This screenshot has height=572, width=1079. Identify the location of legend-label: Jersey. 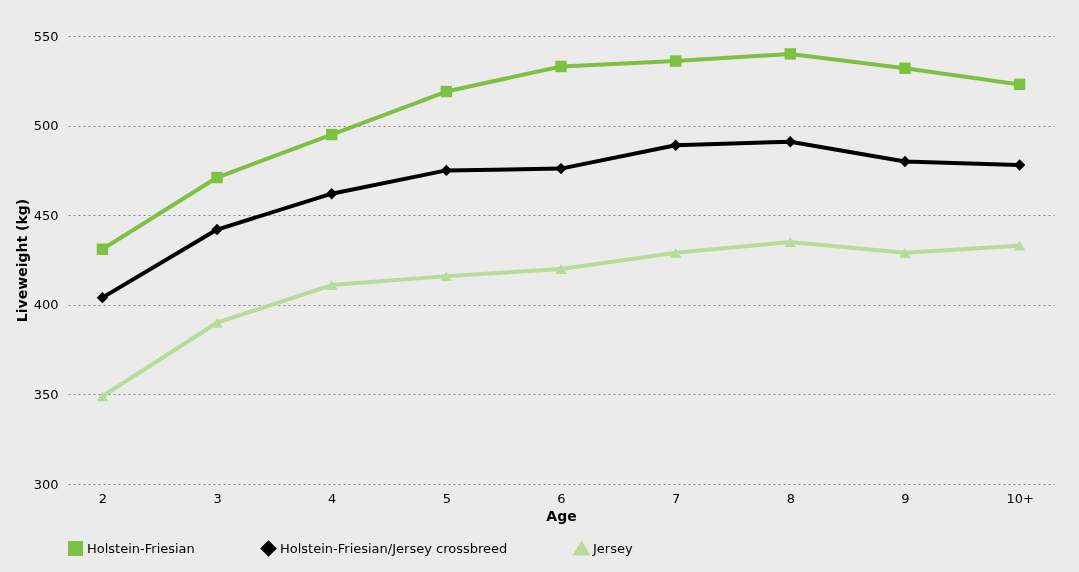
(612, 548).